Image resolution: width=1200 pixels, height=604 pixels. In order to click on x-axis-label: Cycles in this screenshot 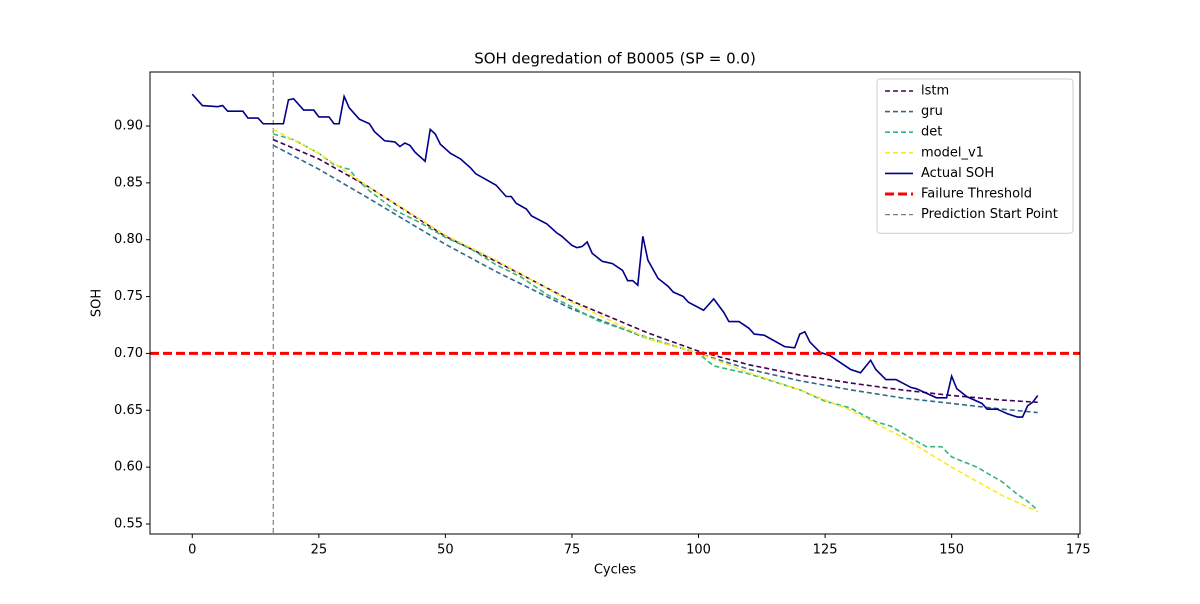, I will do `click(615, 570)`.